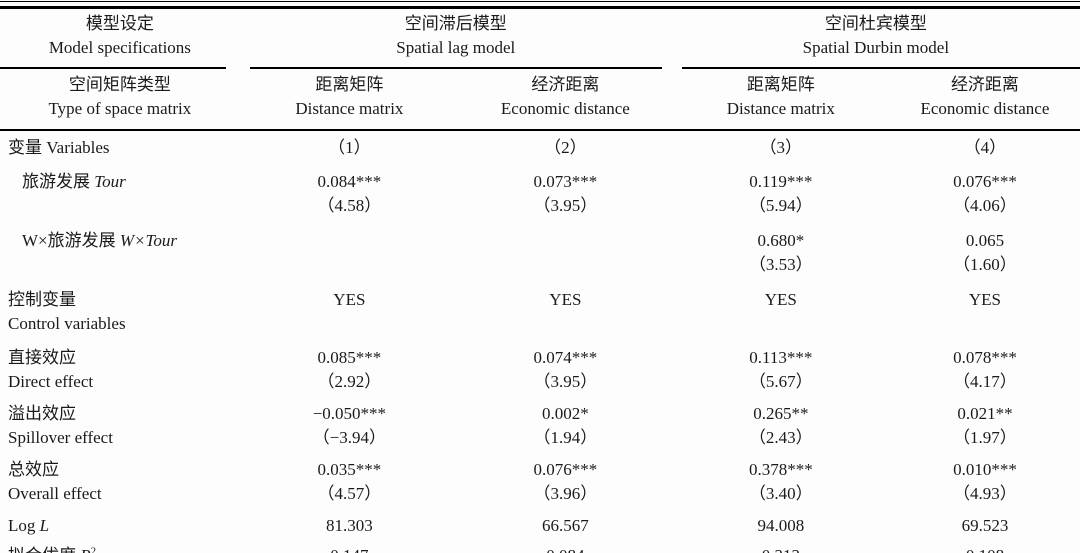 Image resolution: width=1080 pixels, height=553 pixels. What do you see at coordinates (781, 357) in the screenshot?
I see `direct-col3-coef: 0.113***` at bounding box center [781, 357].